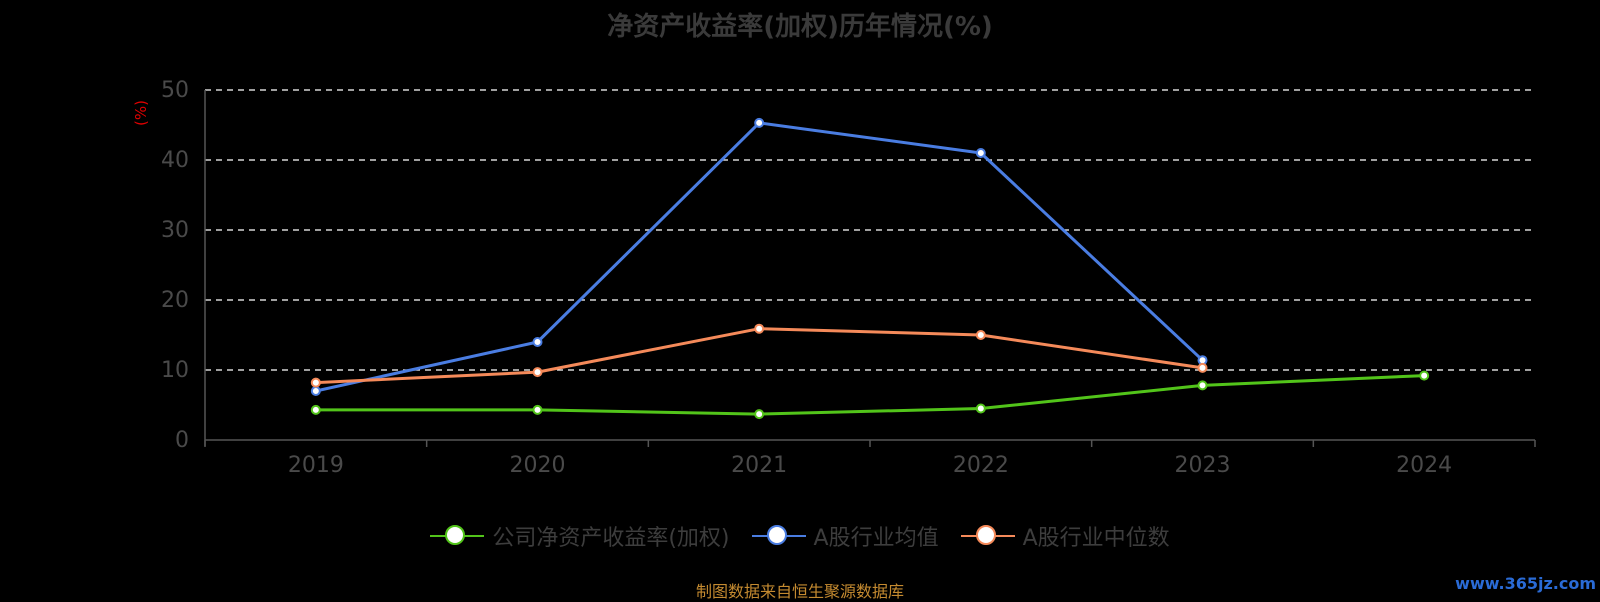  What do you see at coordinates (182, 440) in the screenshot?
I see `y-tick-label: 0` at bounding box center [182, 440].